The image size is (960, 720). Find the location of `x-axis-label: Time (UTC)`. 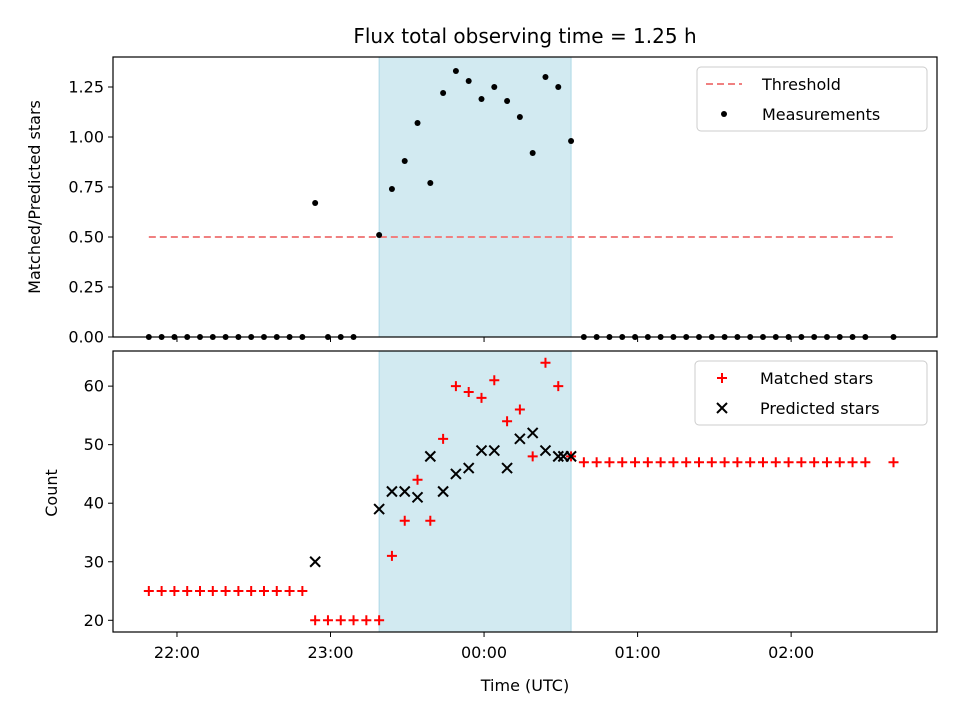

x-axis-label: Time (UTC) is located at coordinates (524, 685).